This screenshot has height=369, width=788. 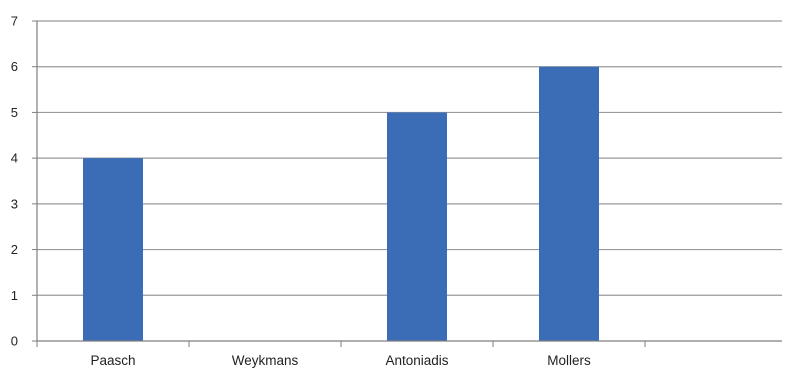 What do you see at coordinates (14, 21) in the screenshot?
I see `y-tick-label: 7` at bounding box center [14, 21].